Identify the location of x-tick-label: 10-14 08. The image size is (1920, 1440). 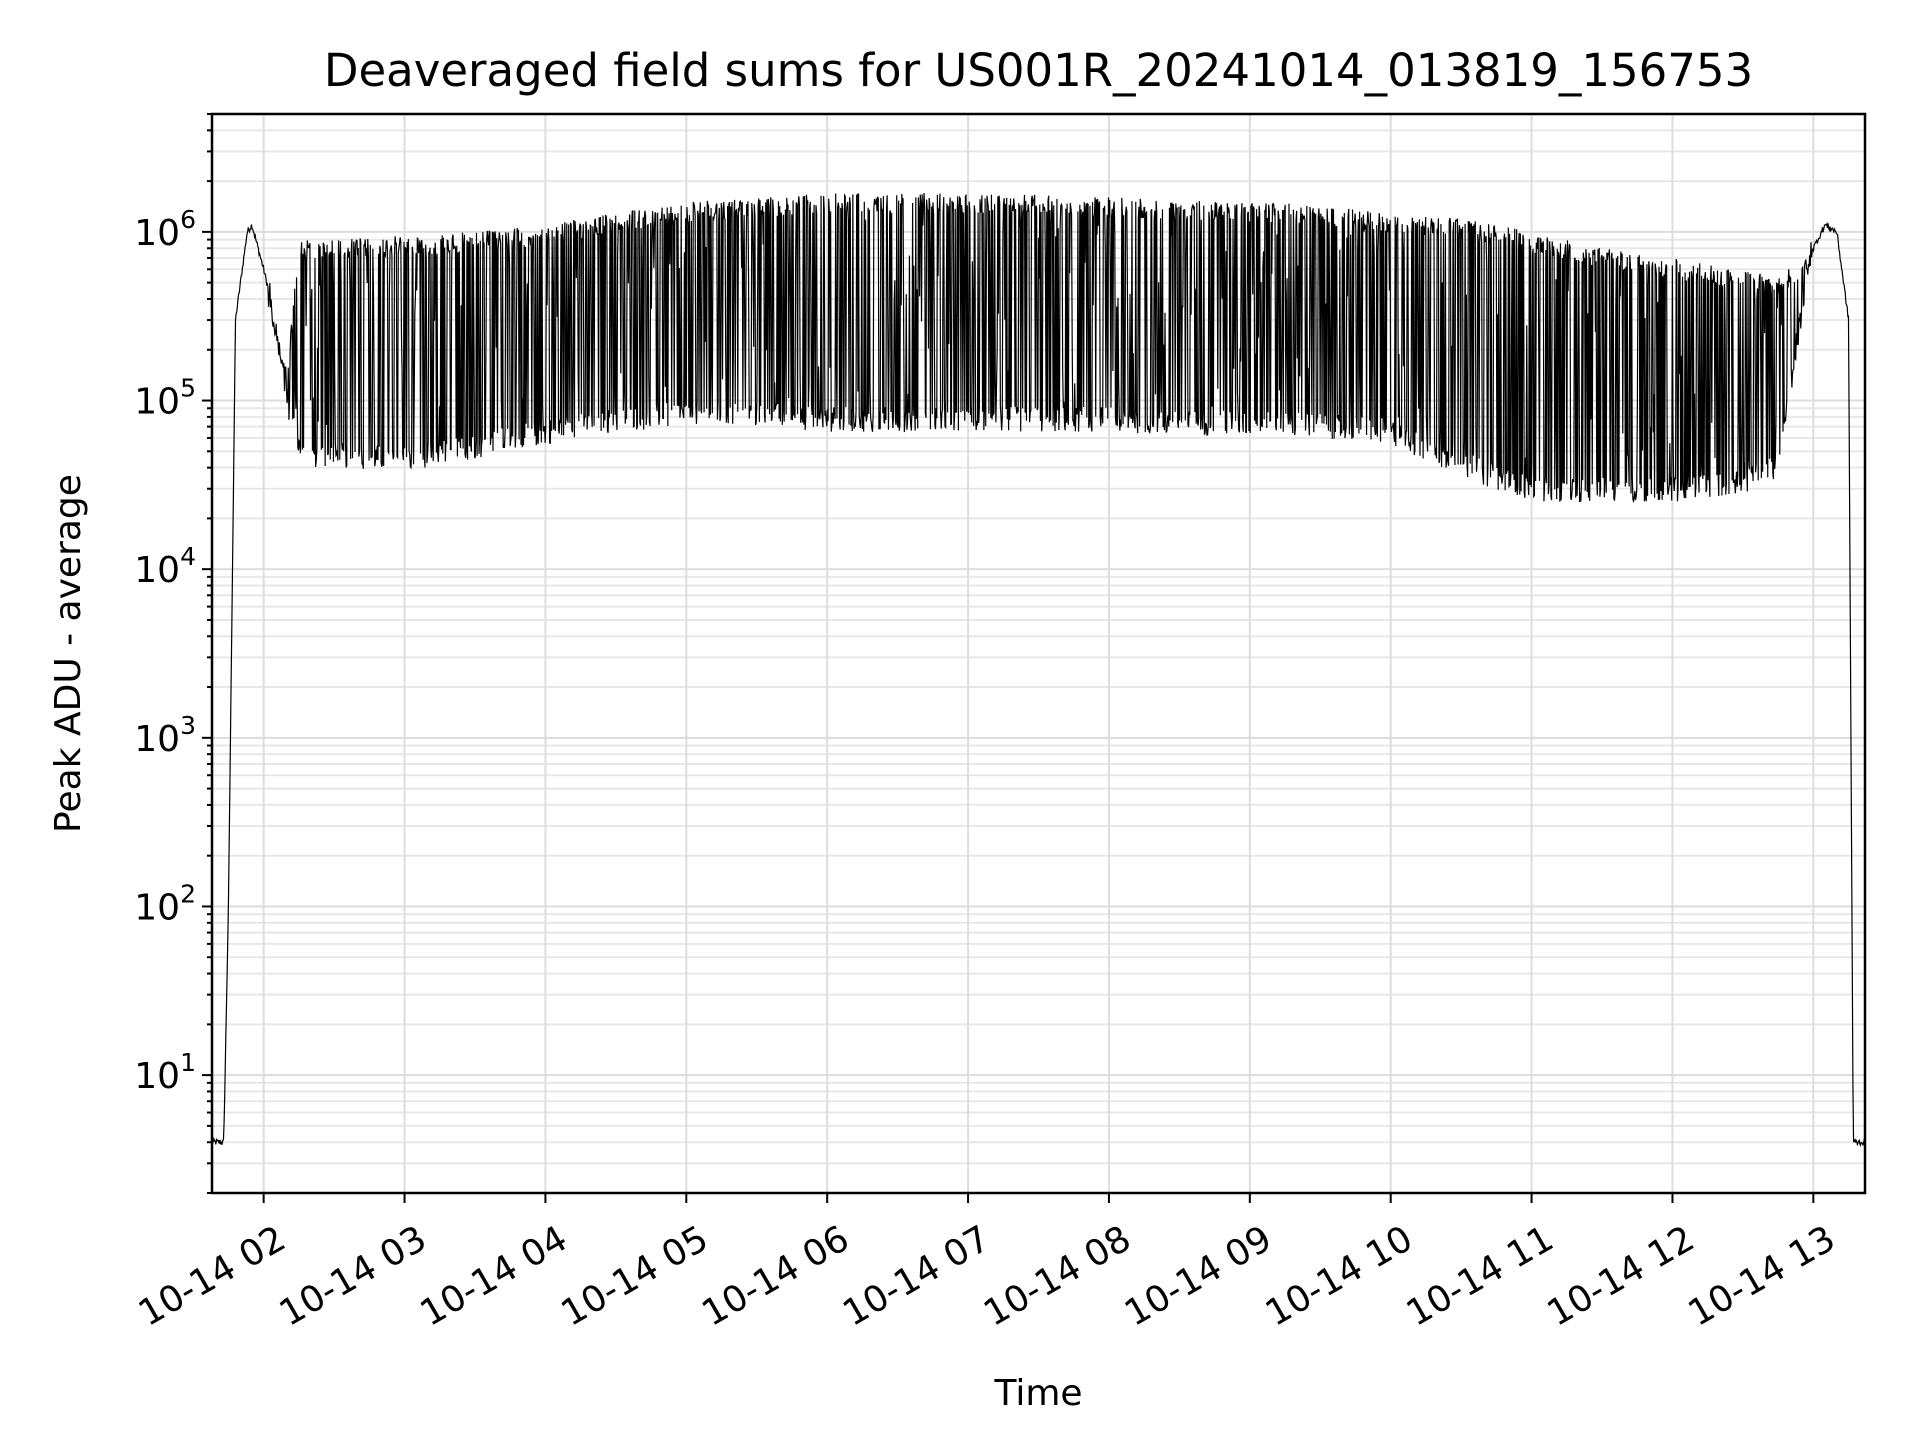
(1057, 1276).